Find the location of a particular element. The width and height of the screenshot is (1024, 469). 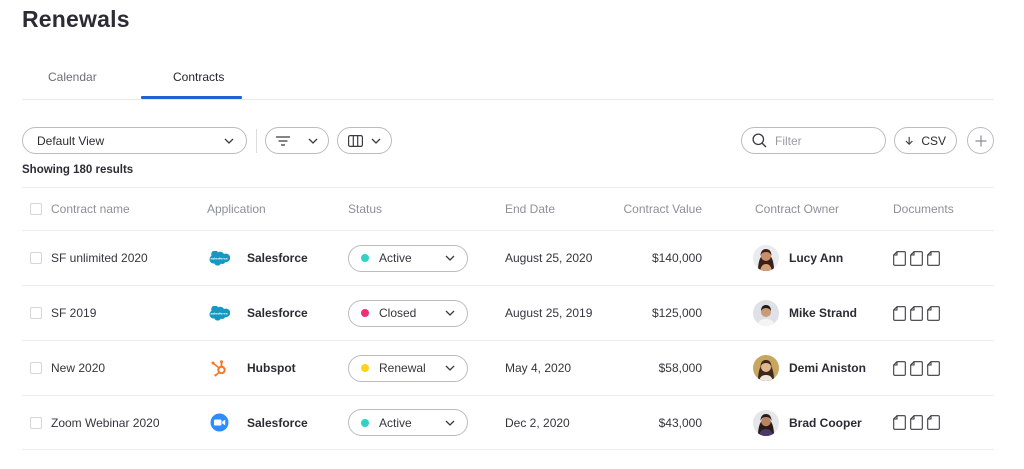

tab-bar: Calendar Contracts is located at coordinates (508, 81).